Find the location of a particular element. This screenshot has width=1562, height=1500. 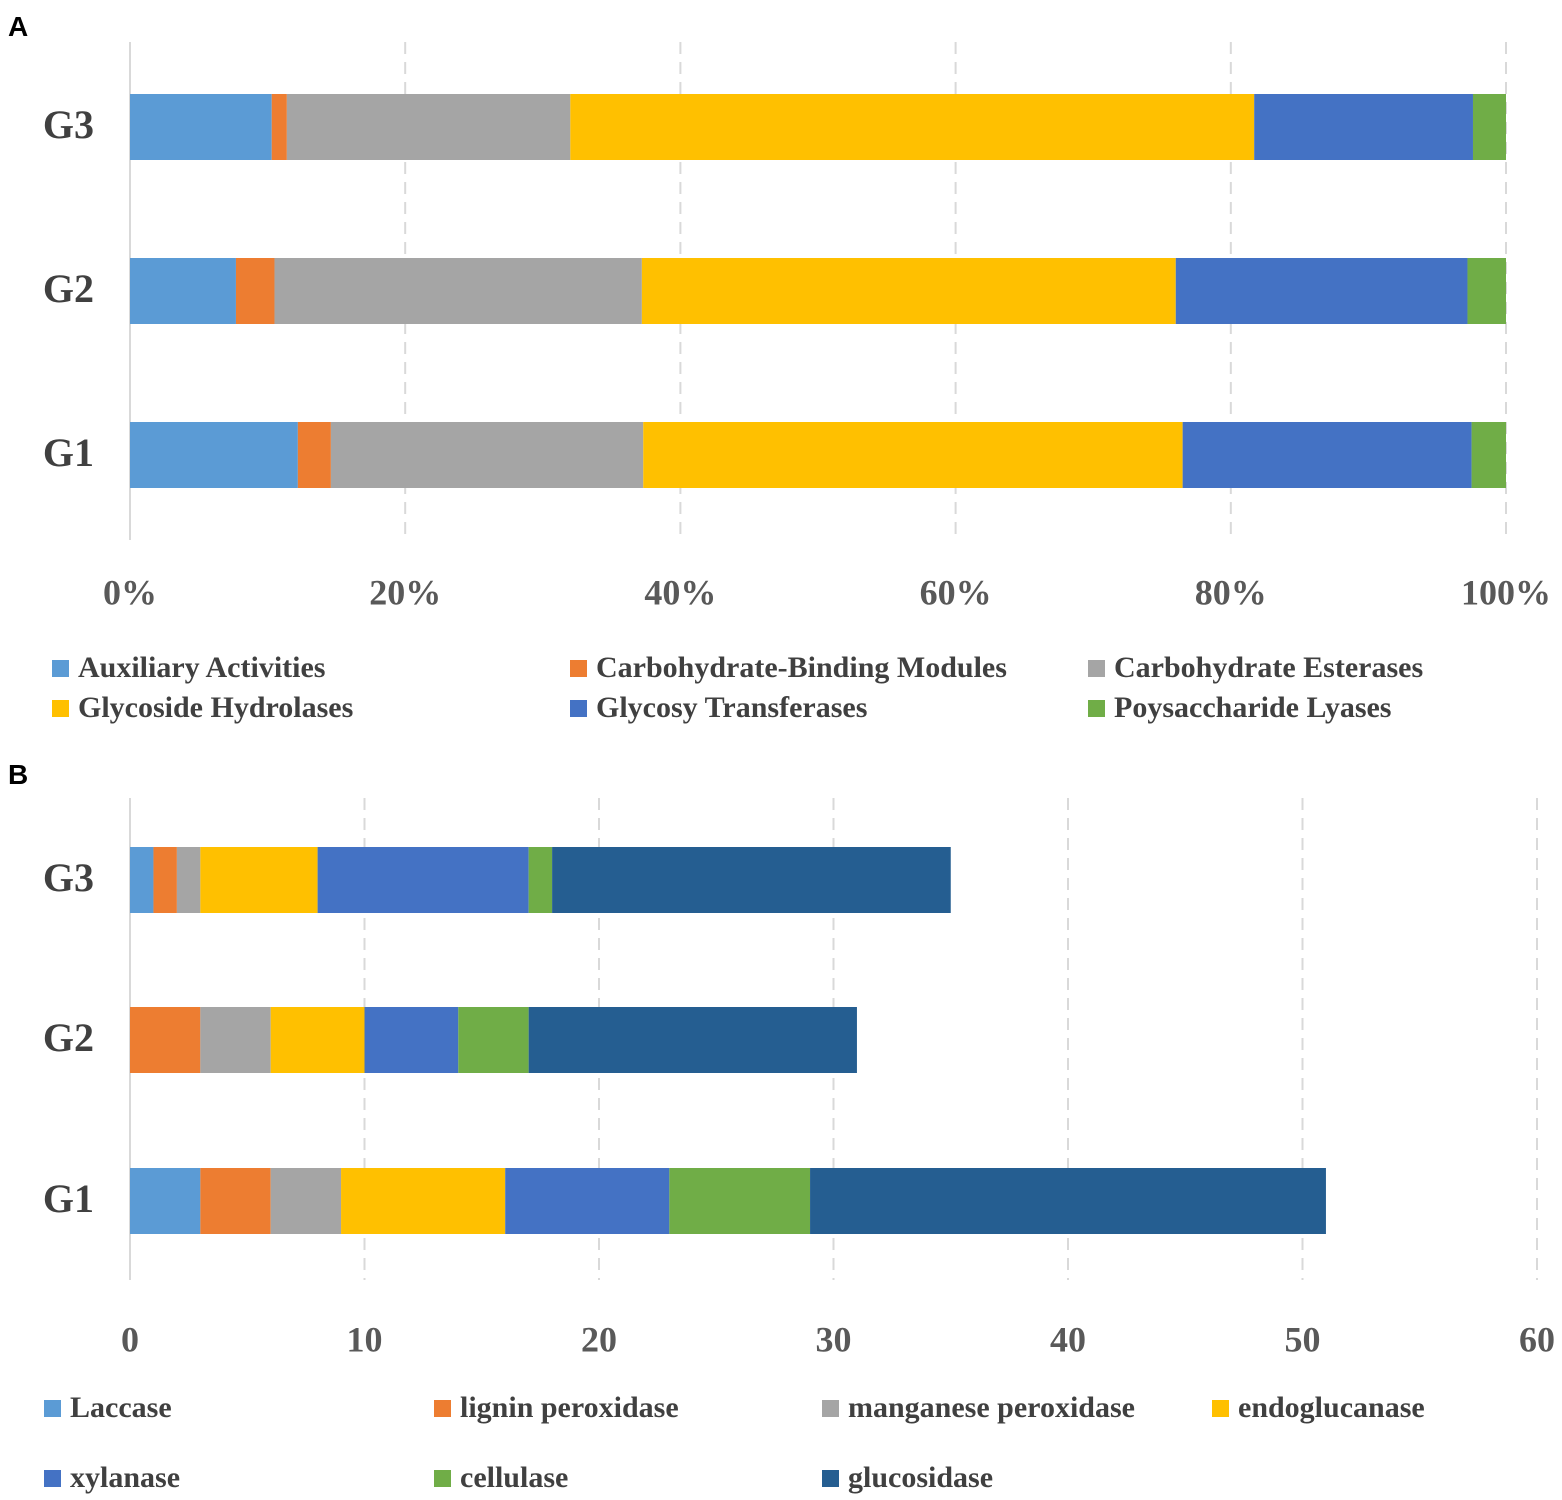

legend-label: Poysaccharide Lyases is located at coordinates (1253, 707).